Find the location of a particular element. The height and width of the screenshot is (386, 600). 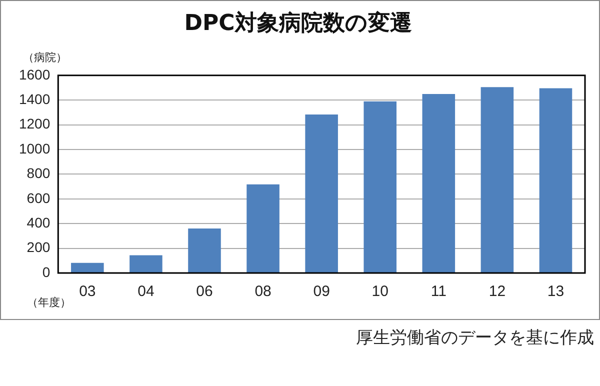

x-tick-label: 13 is located at coordinates (555, 291).